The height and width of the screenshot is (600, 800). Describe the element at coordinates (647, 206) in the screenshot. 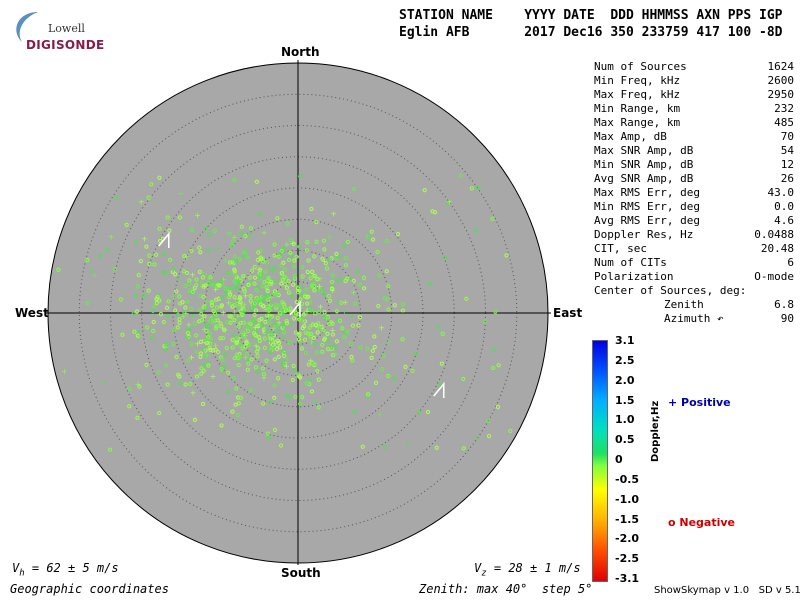

I see `stat-label: Min RMS Err, deg` at that location.